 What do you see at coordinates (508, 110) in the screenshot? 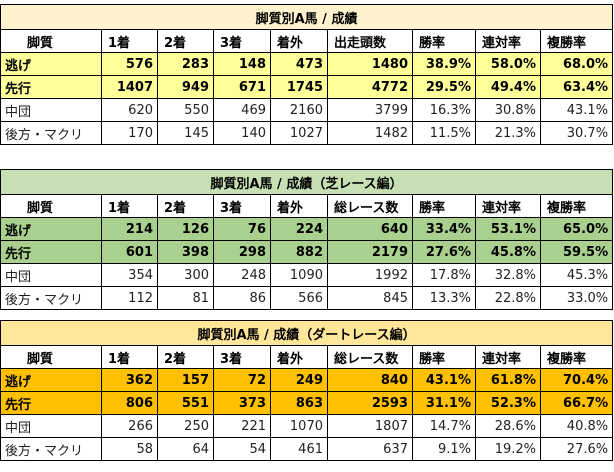
I see `table-cell: 30.8%` at bounding box center [508, 110].